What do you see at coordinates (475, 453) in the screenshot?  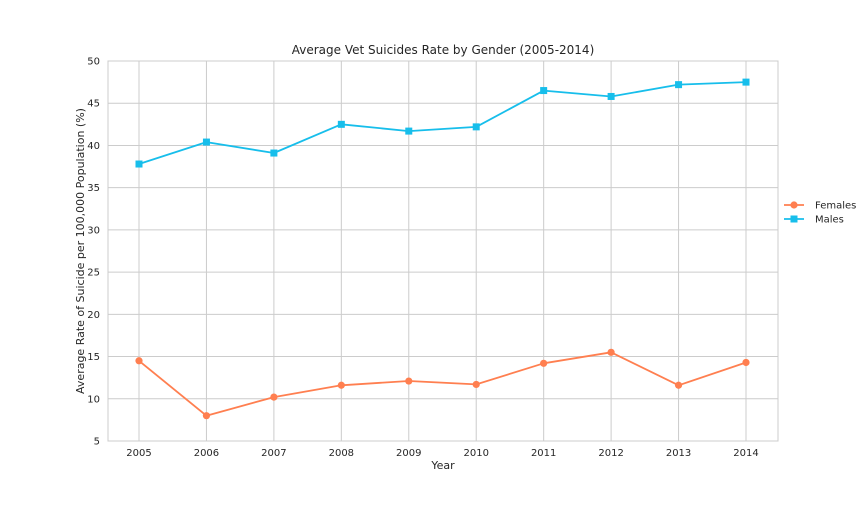 I see `x-tick-label: 2010` at bounding box center [475, 453].